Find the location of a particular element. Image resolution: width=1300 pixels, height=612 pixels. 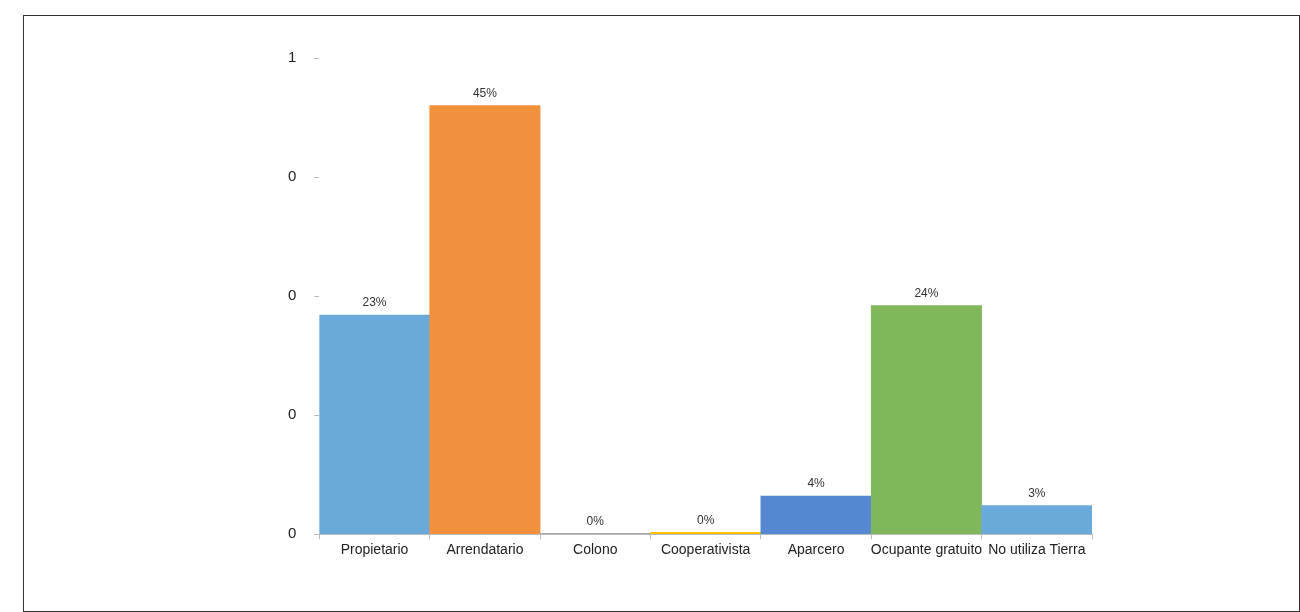

x-tick-label: Aparcero is located at coordinates (816, 549).